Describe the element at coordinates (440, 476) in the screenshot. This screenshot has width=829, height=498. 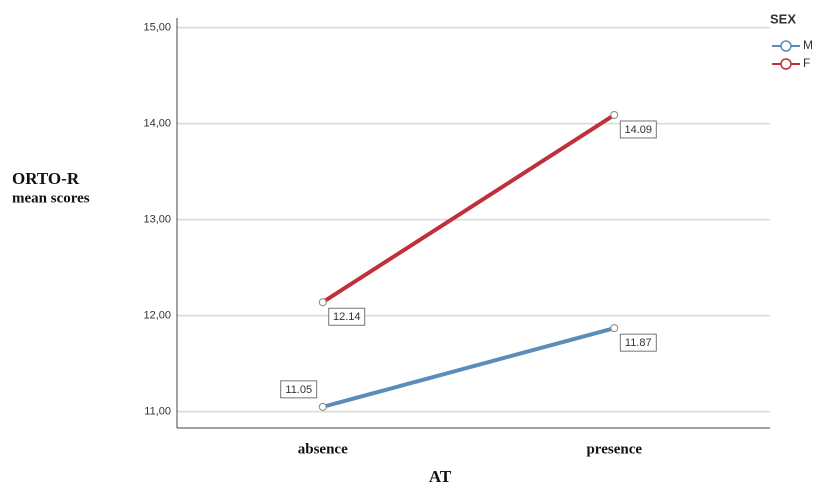
I see `x-axis-label: AT` at that location.